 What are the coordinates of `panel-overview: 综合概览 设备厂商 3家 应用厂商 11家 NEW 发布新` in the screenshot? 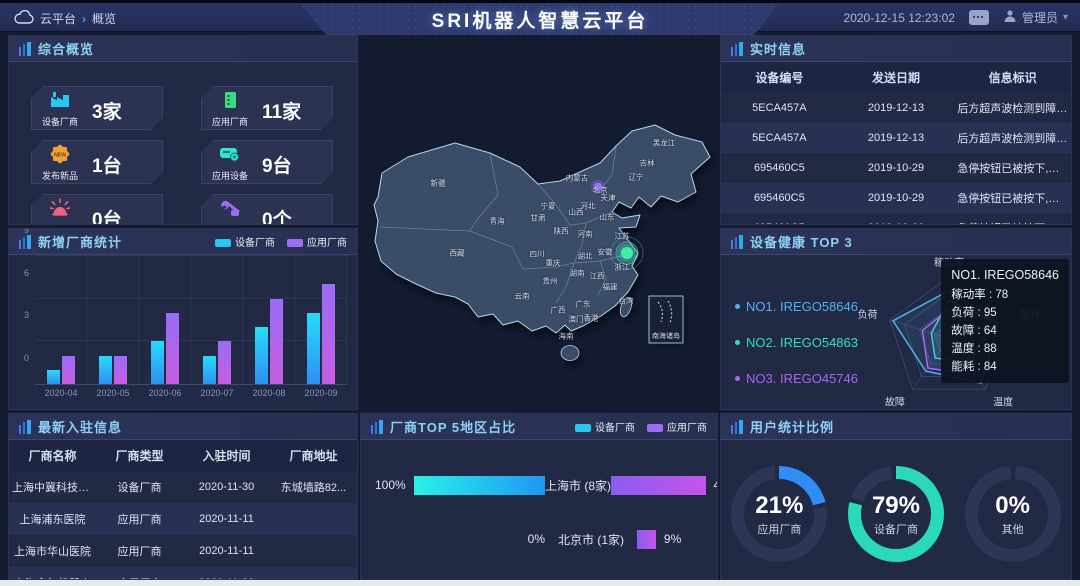 It's located at (183, 130).